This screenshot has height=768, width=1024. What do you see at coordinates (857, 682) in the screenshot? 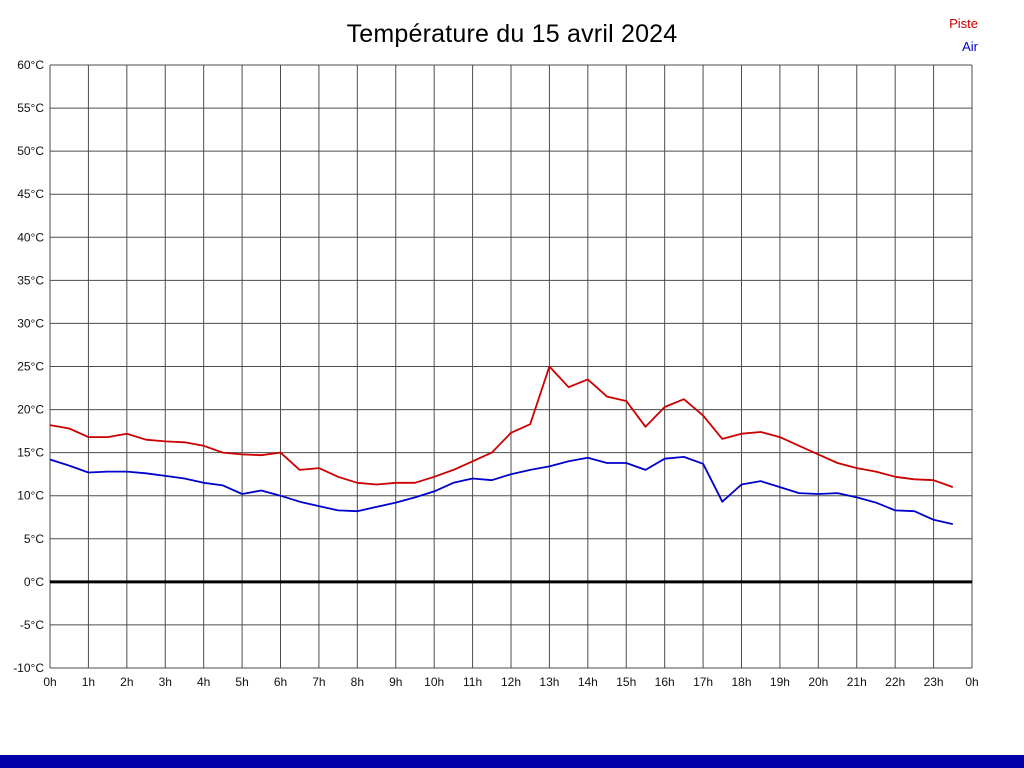
I see `x-axis-tick-label: 21h` at bounding box center [857, 682].